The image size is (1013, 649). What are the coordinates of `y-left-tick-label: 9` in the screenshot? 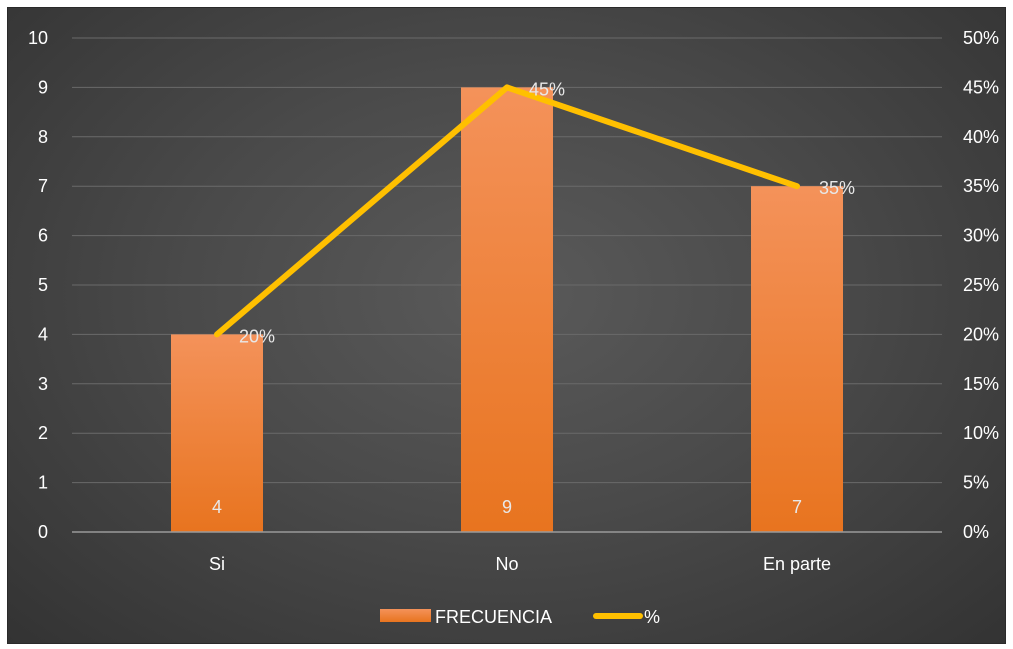 It's located at (43, 87).